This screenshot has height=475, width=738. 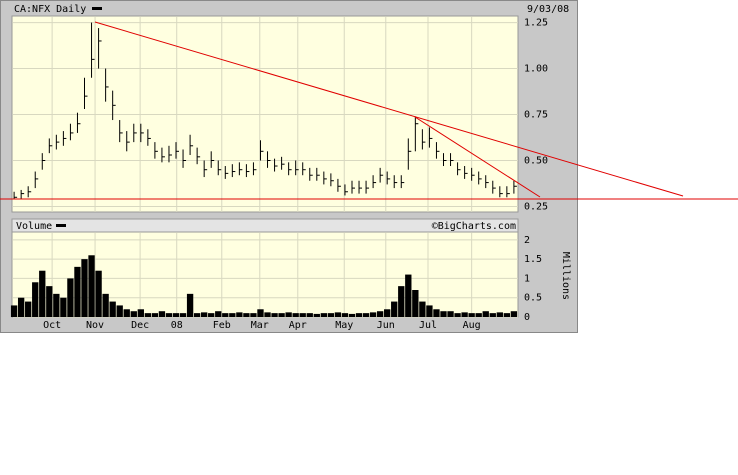 I want to click on volume-title: Volume, so click(x=34, y=226).